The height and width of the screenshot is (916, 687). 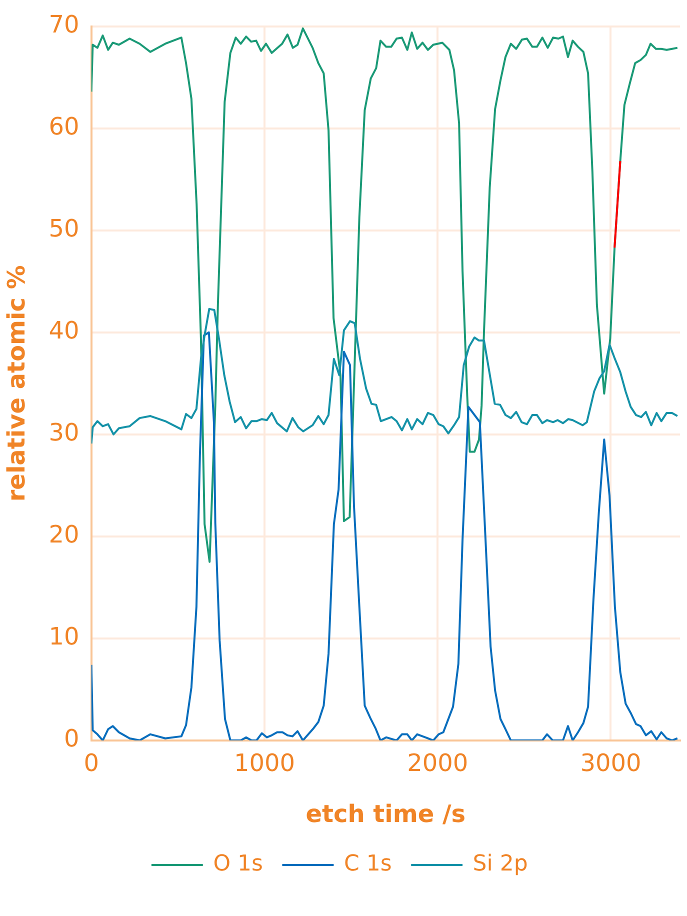 I want to click on x-tick-label: 2000, so click(x=437, y=763).